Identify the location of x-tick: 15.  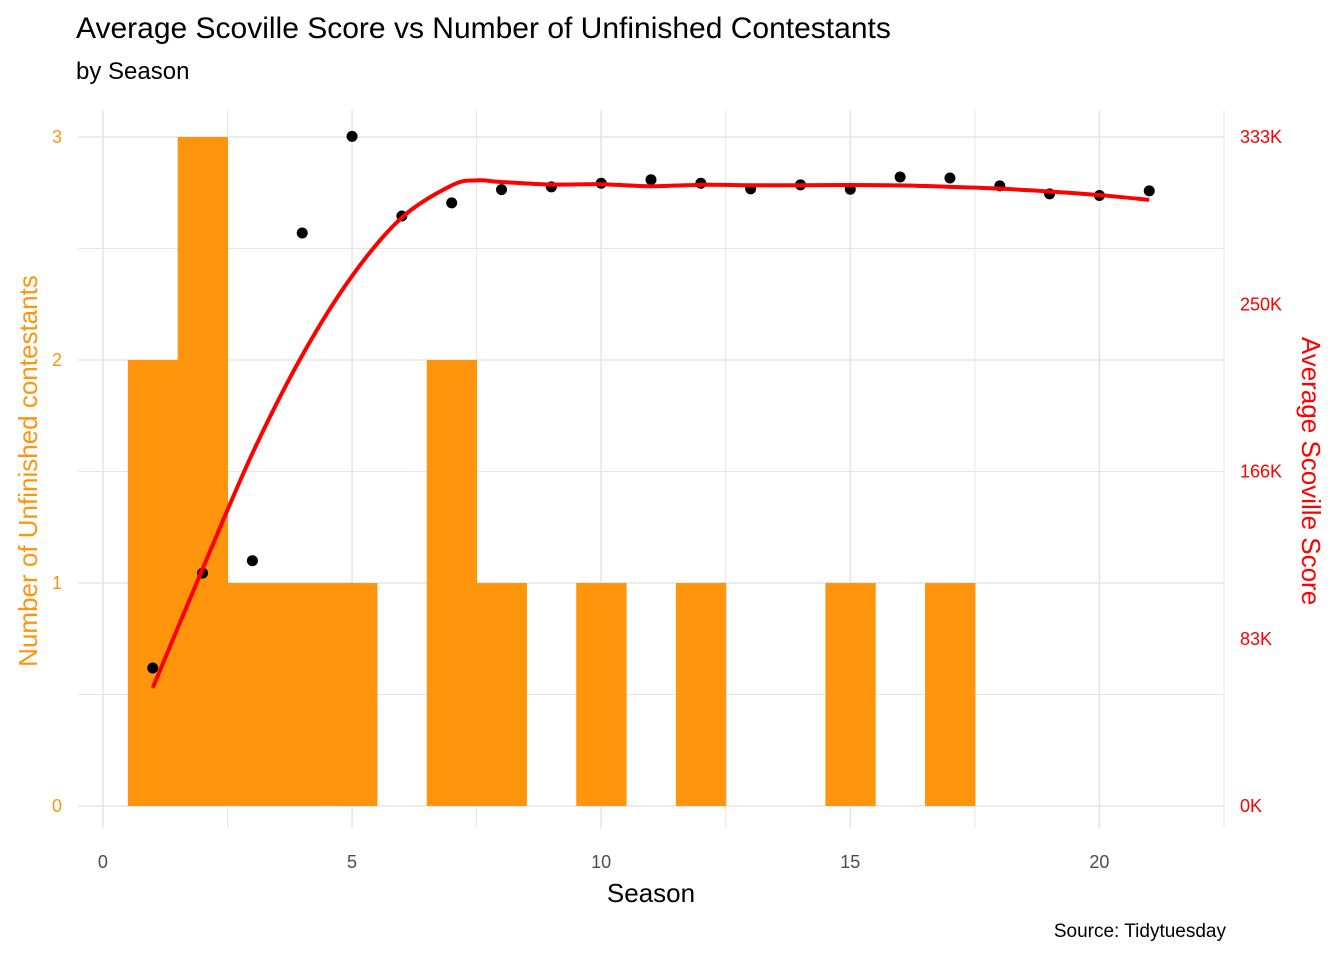
(850, 862).